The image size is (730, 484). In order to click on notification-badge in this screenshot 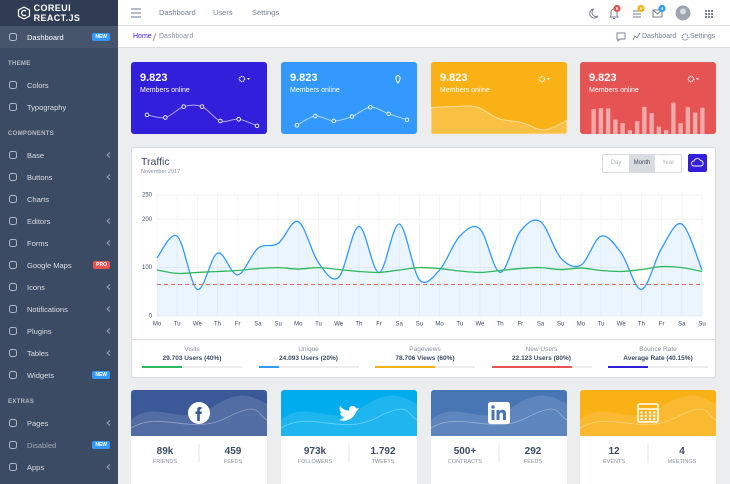, I will do `click(617, 8)`.